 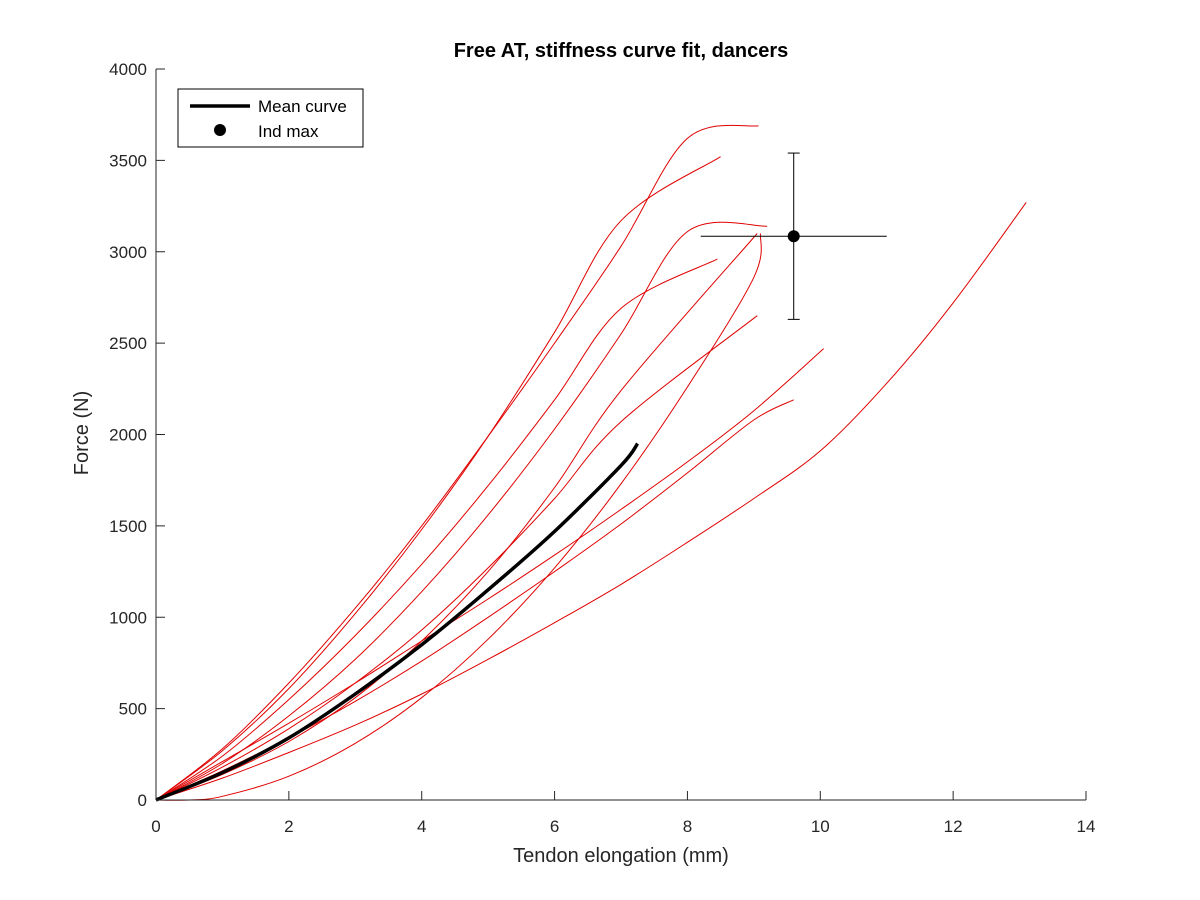 What do you see at coordinates (128, 69) in the screenshot?
I see `y-tick-label: 4000` at bounding box center [128, 69].